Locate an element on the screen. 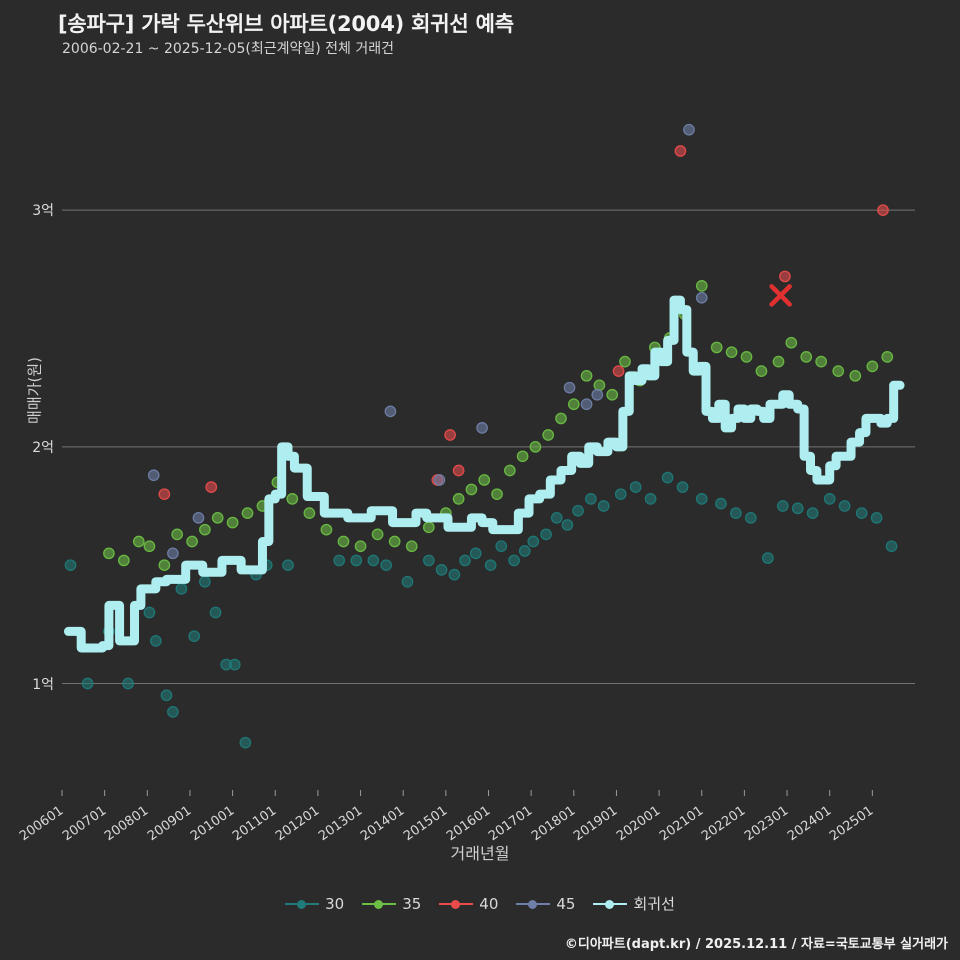 Image resolution: width=960 pixels, height=960 pixels. legend-item-35: 35 is located at coordinates (391, 904).